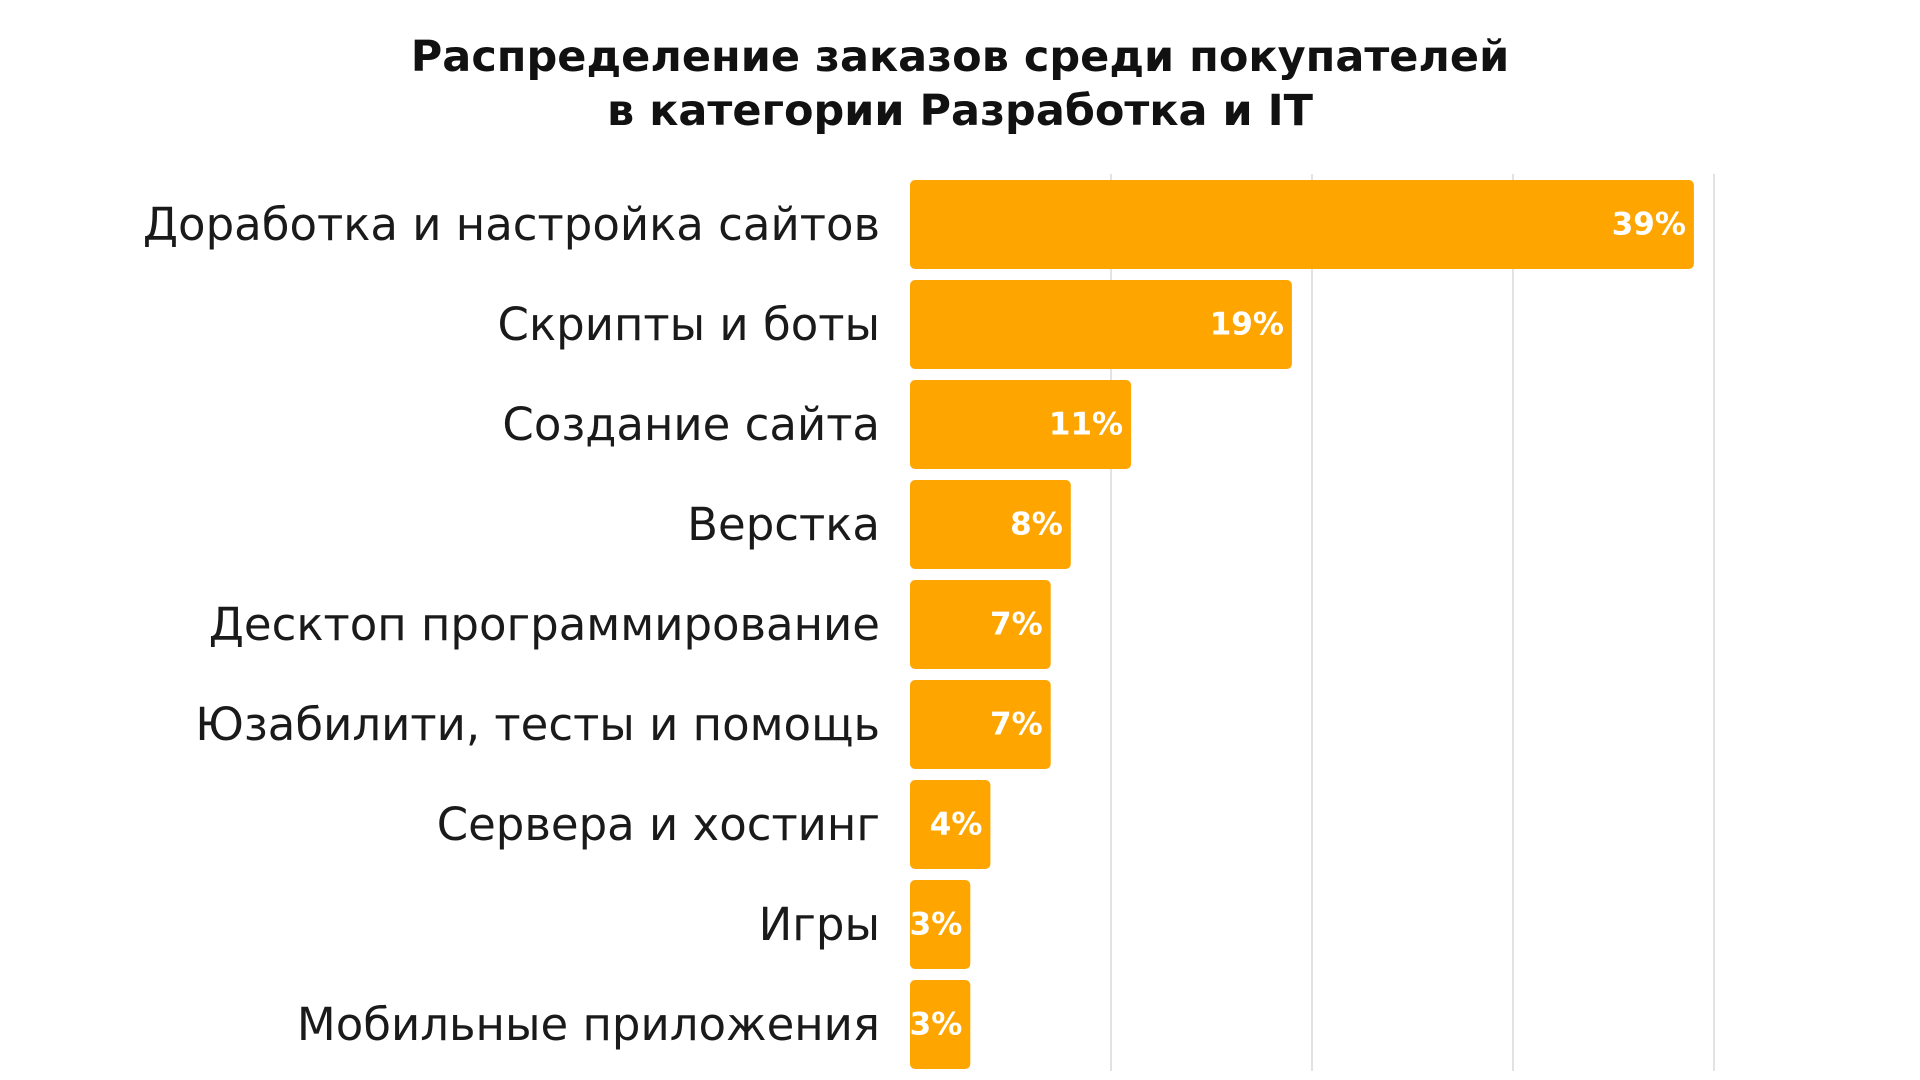 The image size is (1920, 1080). I want to click on chart-title-line-2: в категории Разработка и IT, so click(960, 111).